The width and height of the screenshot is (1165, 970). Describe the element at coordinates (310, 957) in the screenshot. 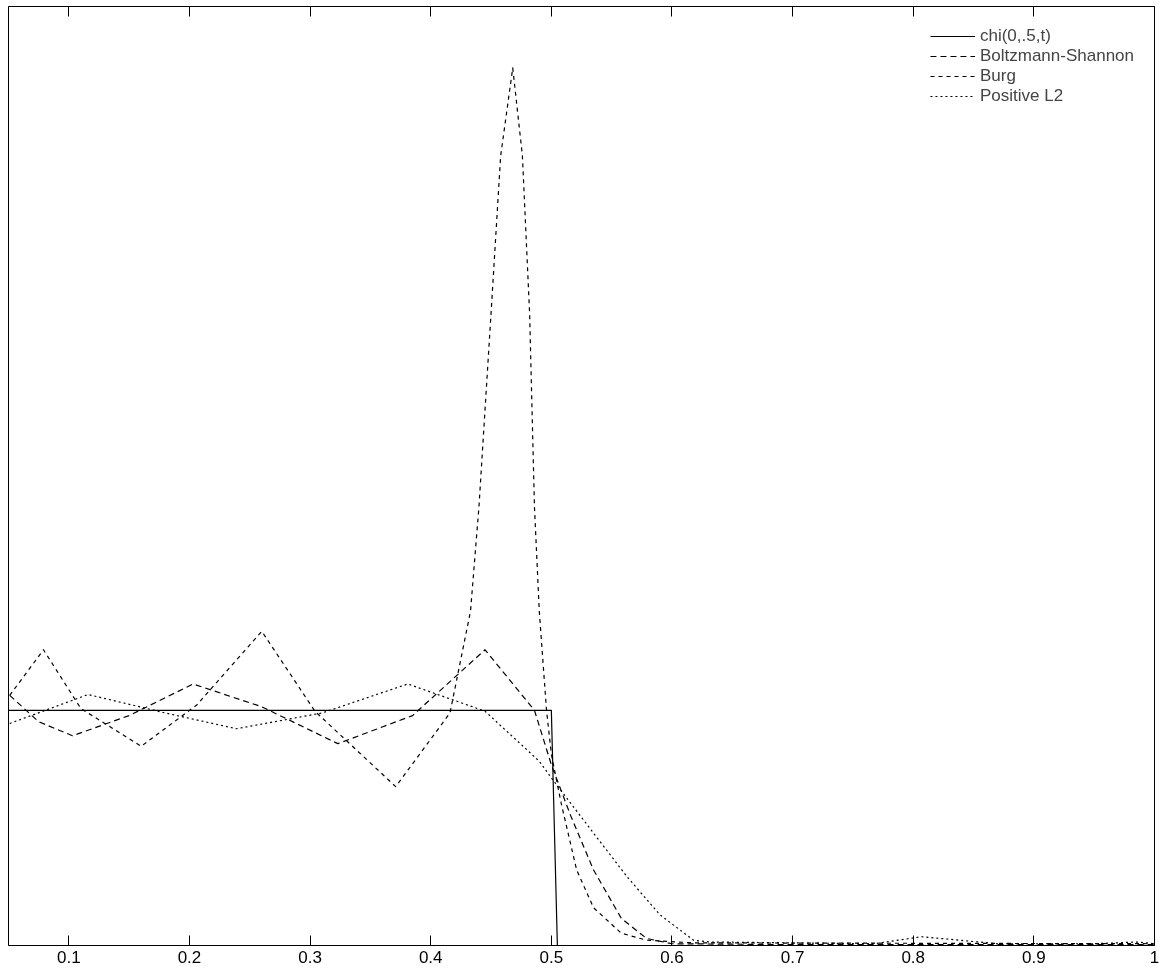

I see `x-tick-label: 0.3` at that location.